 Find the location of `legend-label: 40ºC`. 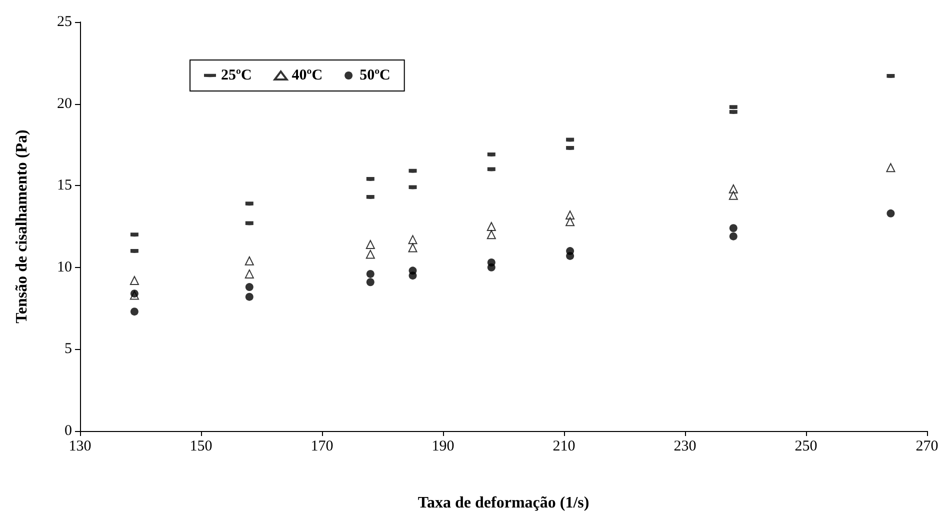

legend-label: 40ºC is located at coordinates (307, 76).